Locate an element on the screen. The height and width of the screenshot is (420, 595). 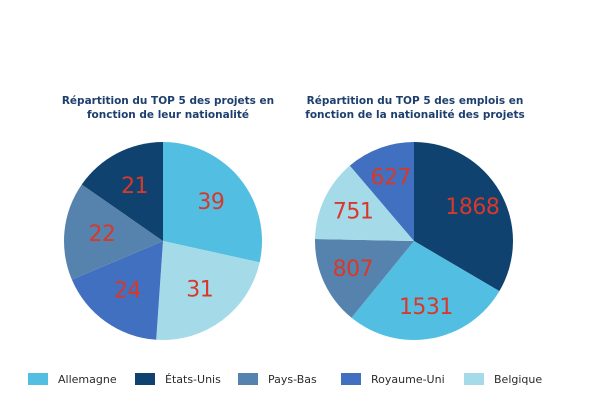
pie-2-labels: 1868 1531 807 751 627 is located at coordinates (416, 242).